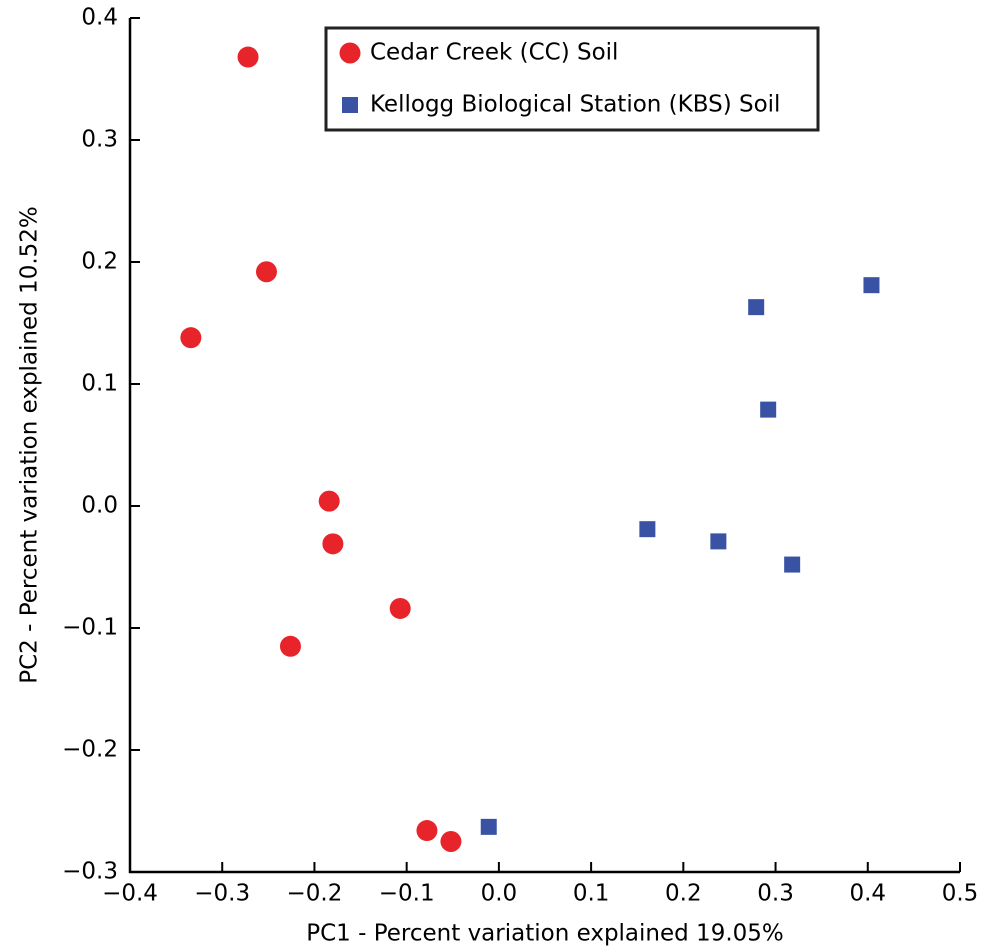  I want to click on y-tick-label: 0.0, so click(99, 506).